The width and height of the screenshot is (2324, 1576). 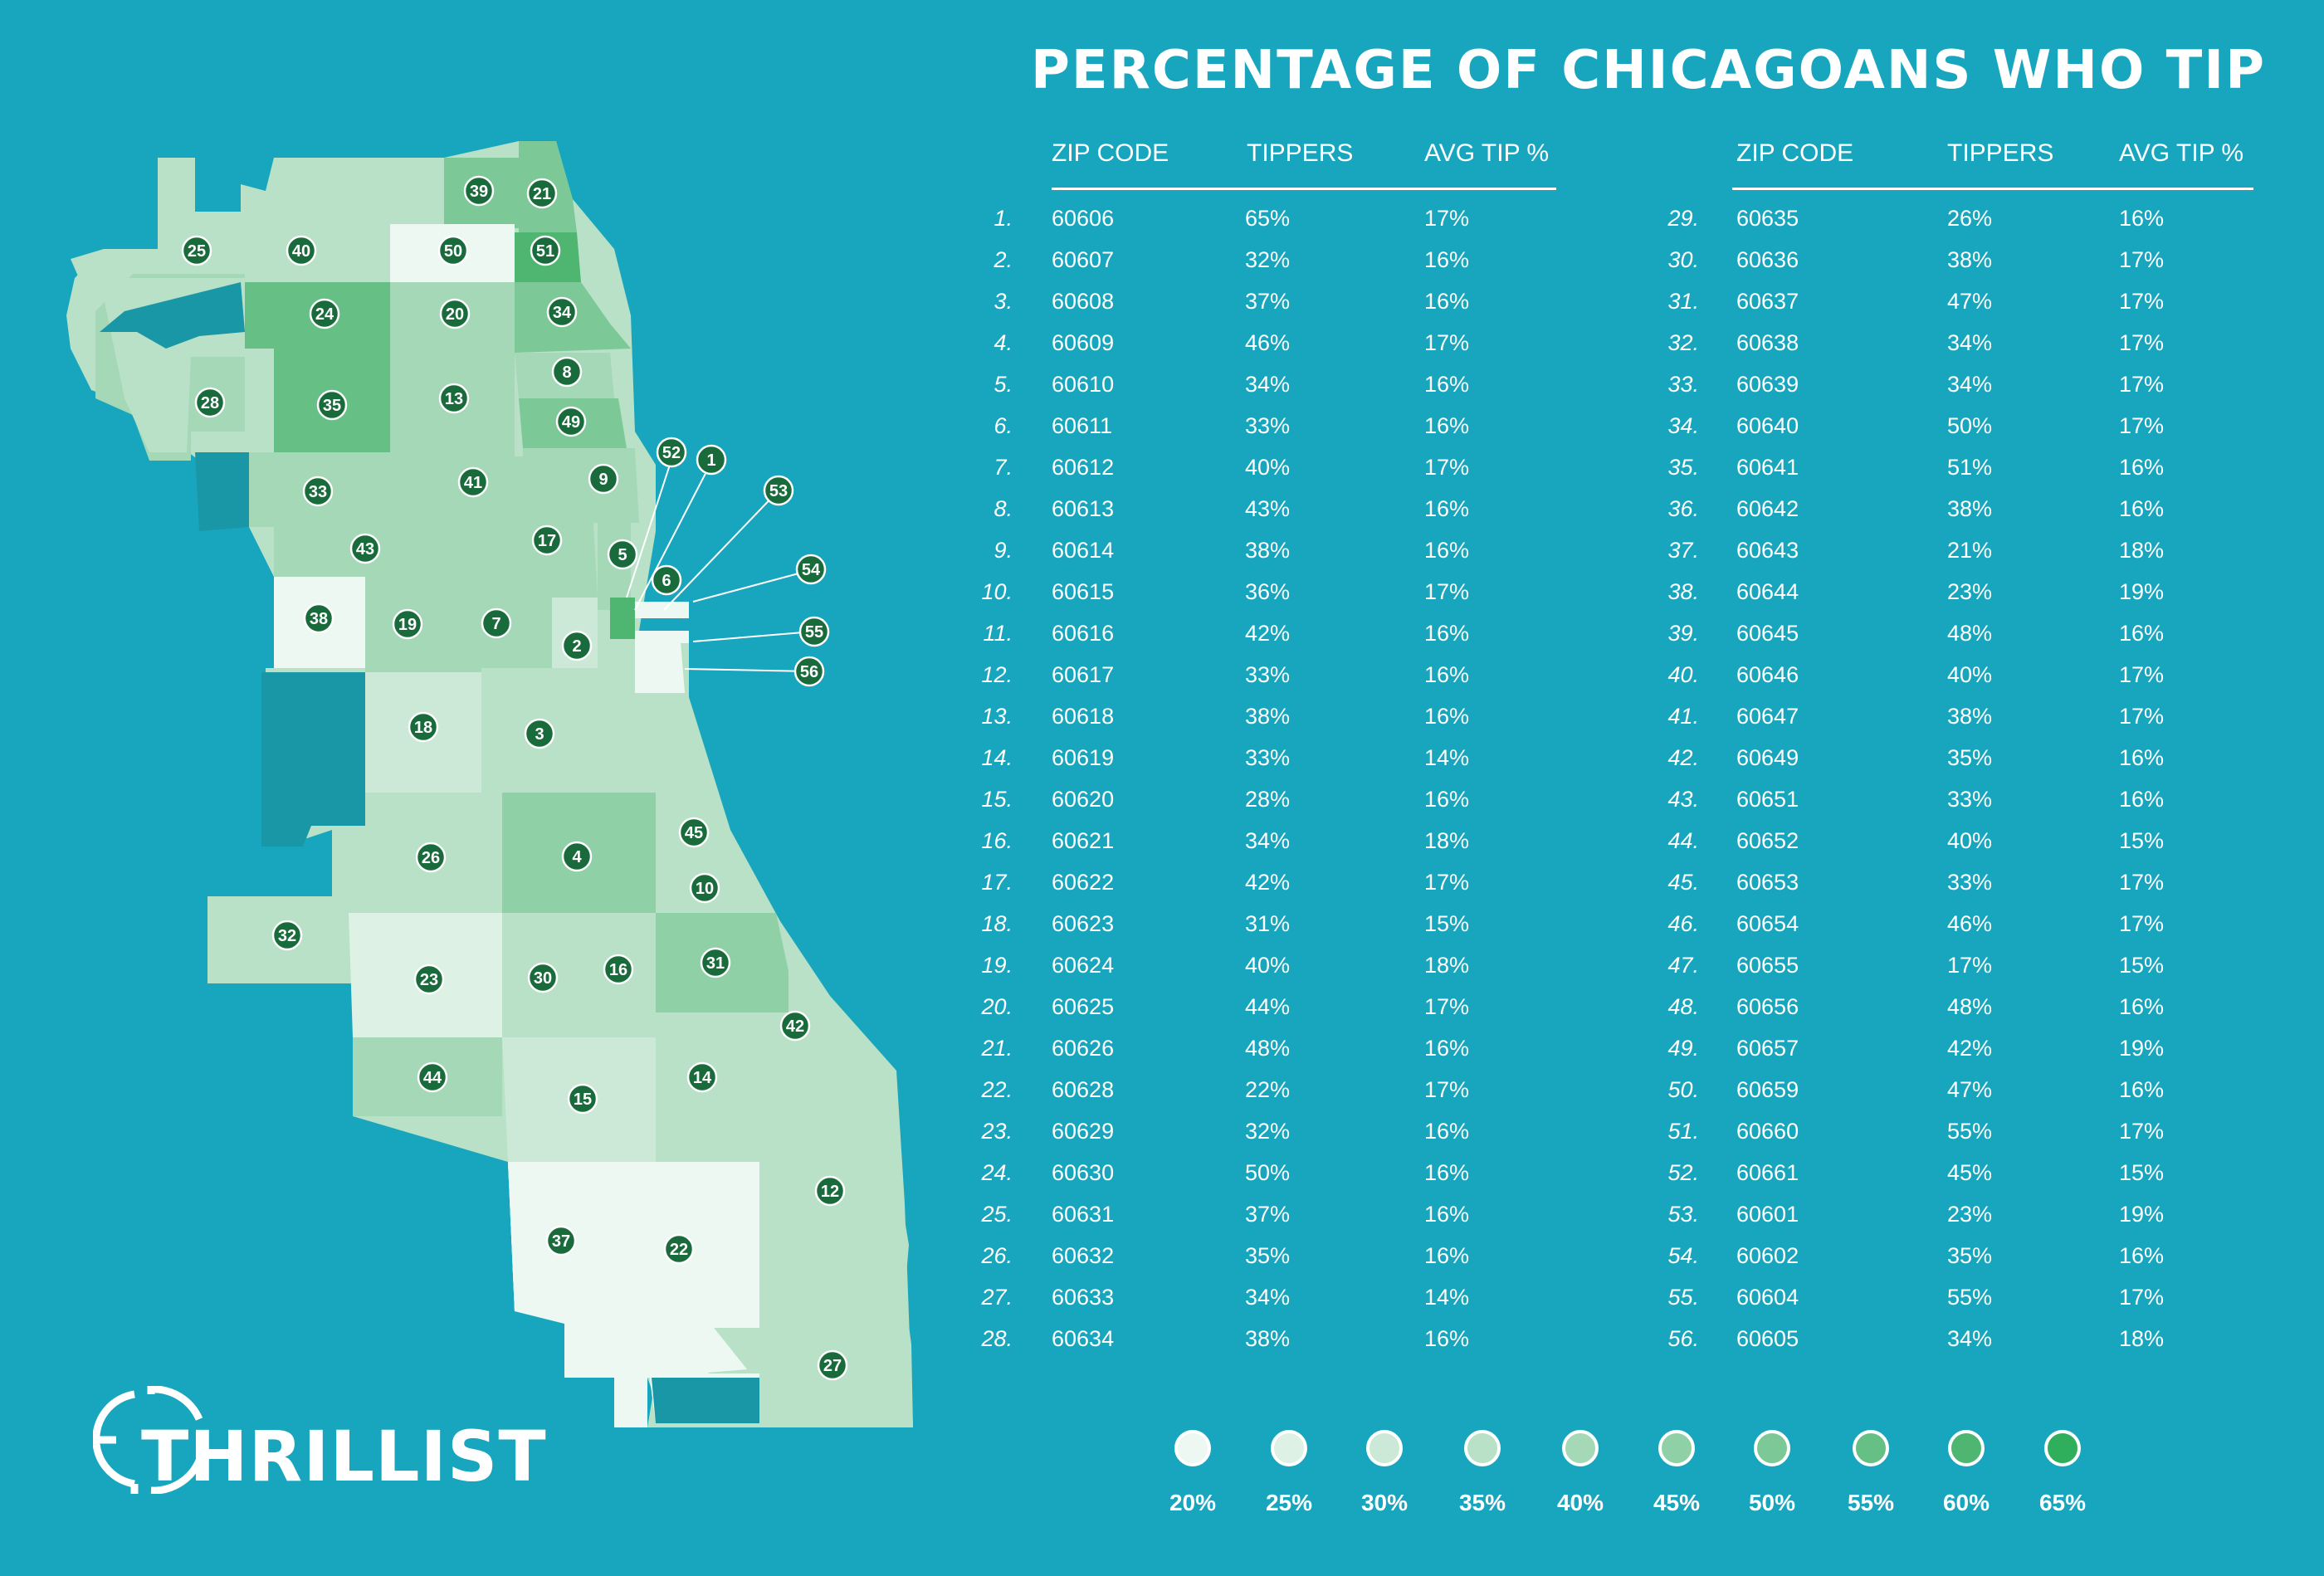 What do you see at coordinates (660, 668) in the screenshot?
I see `region-56-top` at bounding box center [660, 668].